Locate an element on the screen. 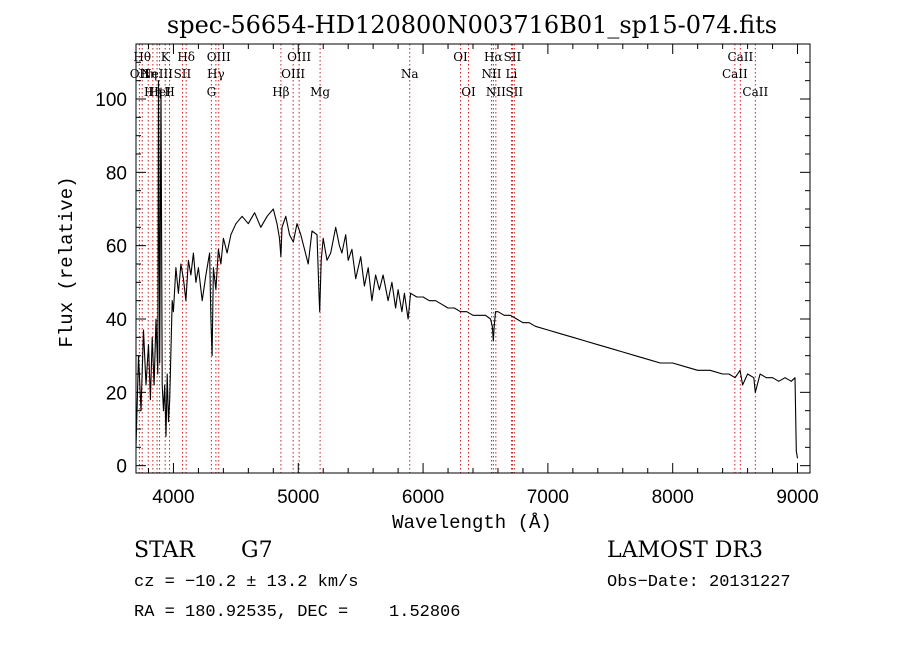  line-label-5: HeI is located at coordinates (159, 92).